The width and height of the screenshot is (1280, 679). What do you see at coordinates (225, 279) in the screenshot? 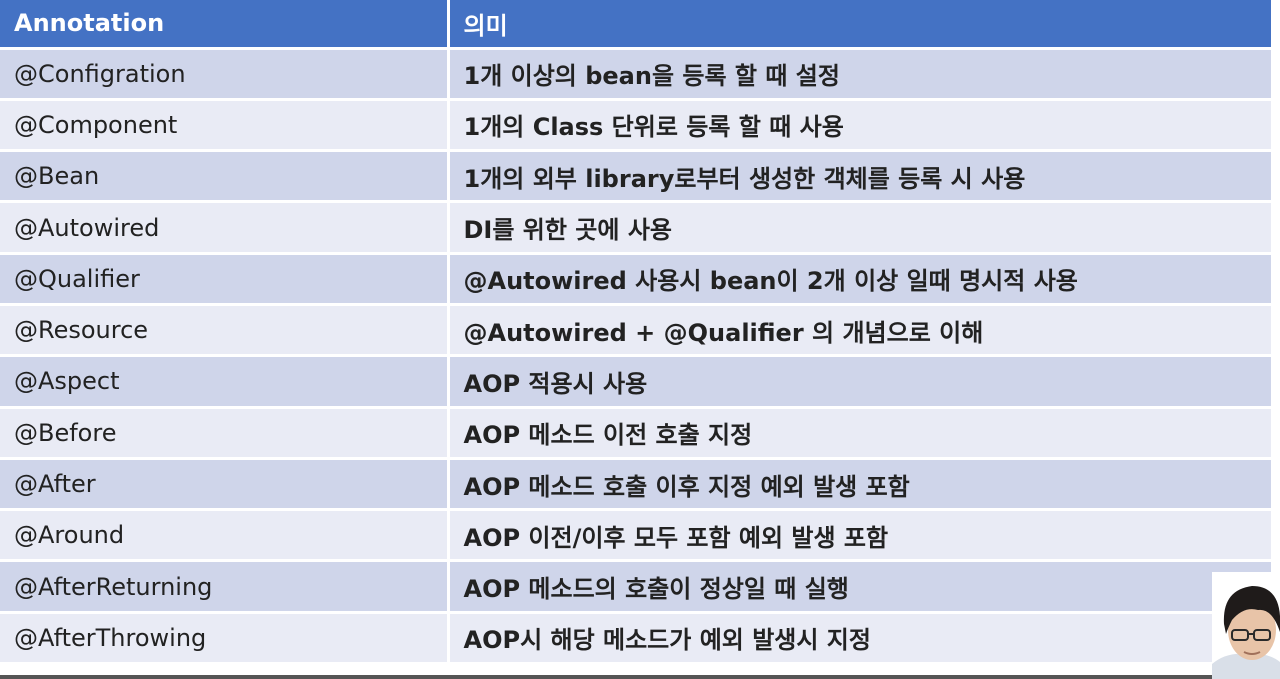
I see `annotation-cell: @Qualifier` at bounding box center [225, 279].